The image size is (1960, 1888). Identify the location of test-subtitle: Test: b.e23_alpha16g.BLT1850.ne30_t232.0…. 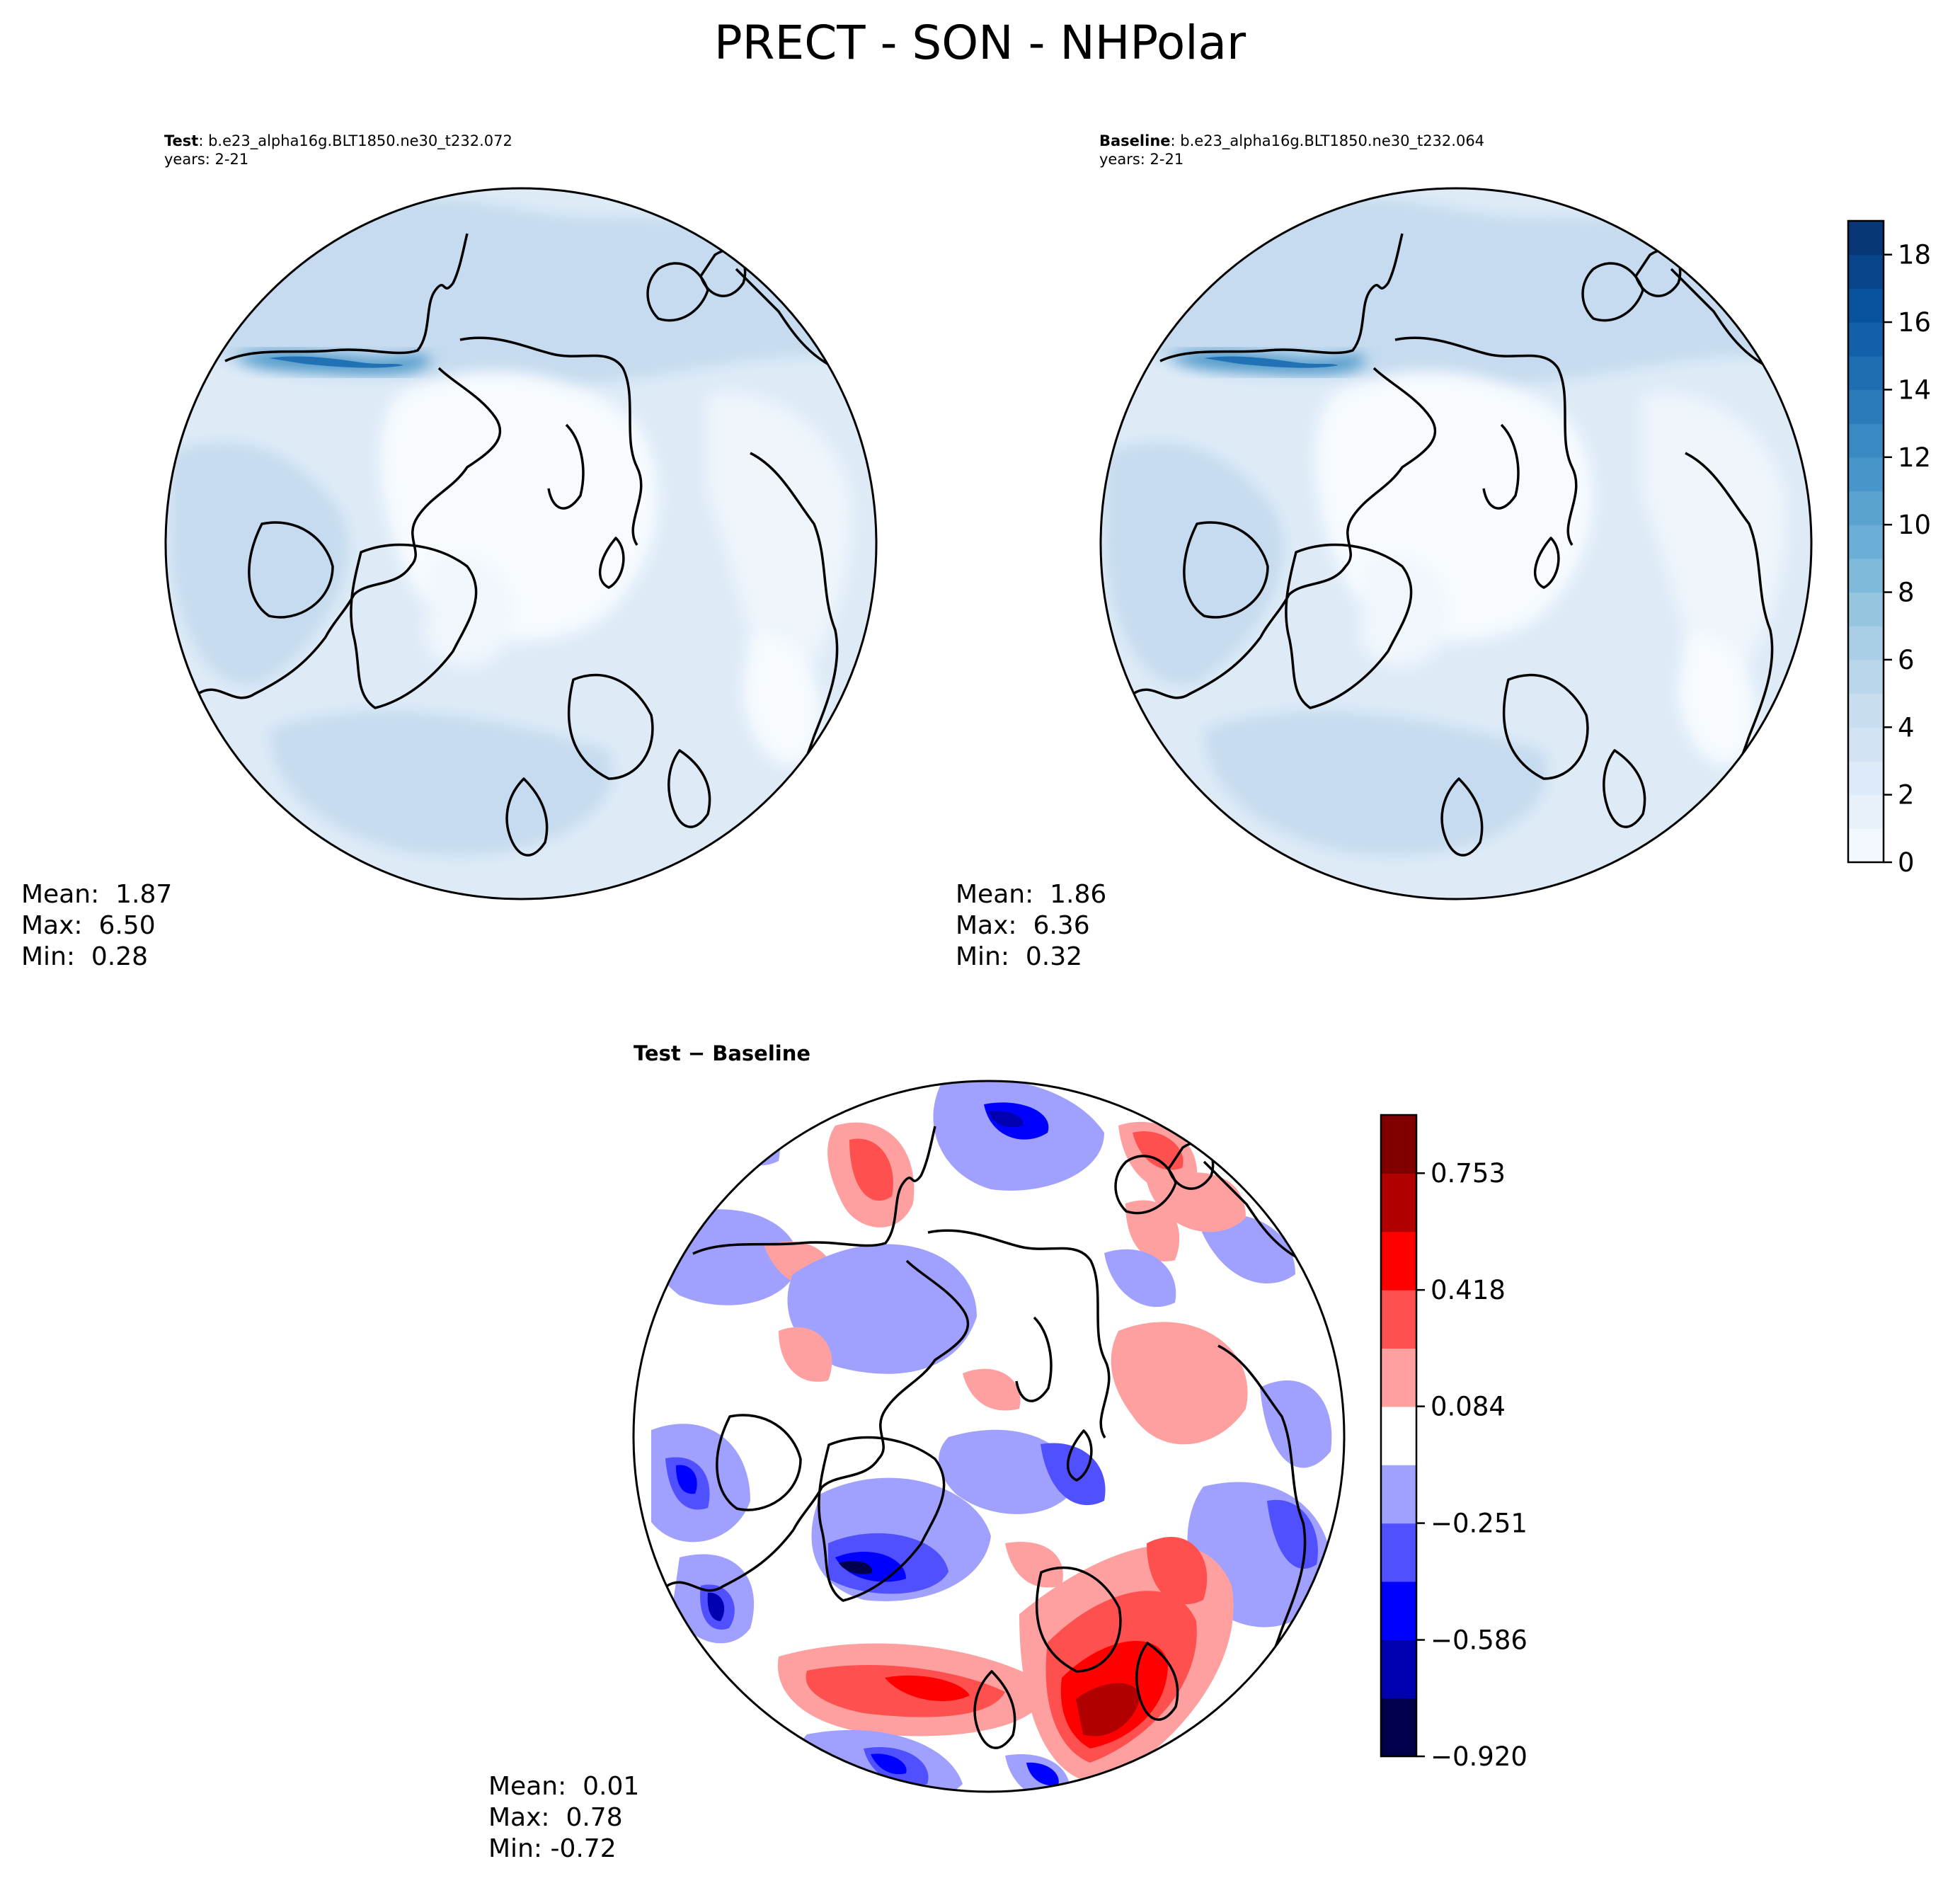
(338, 150).